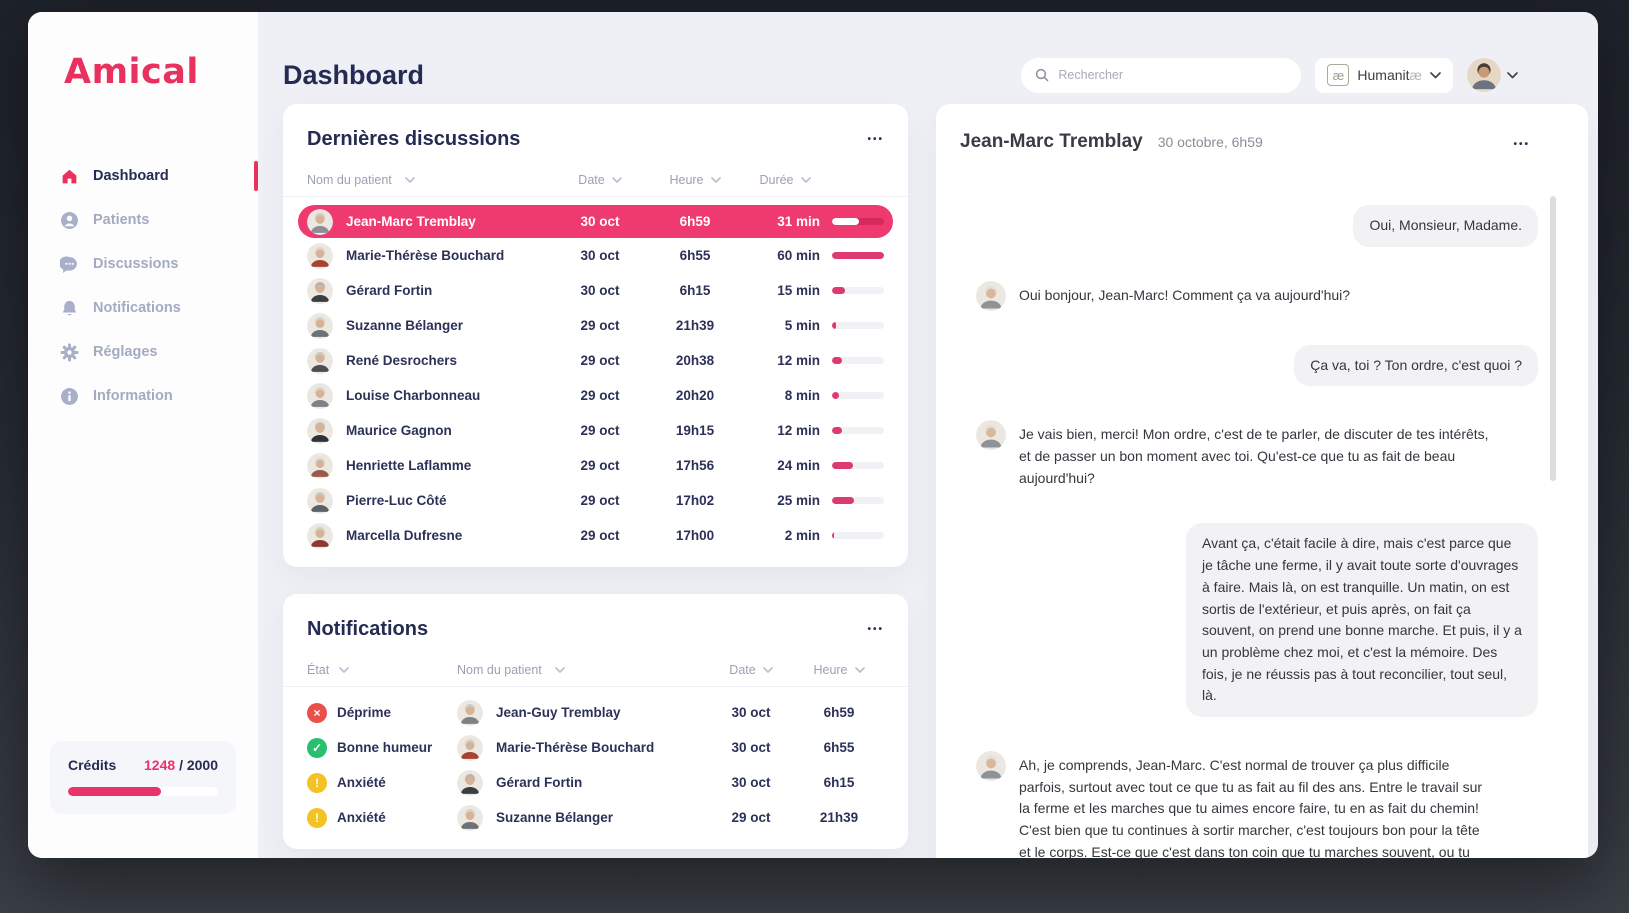 The width and height of the screenshot is (1629, 913). I want to click on discussions-column-headers: Nom du patient Date Heure Durée, so click(595, 184).